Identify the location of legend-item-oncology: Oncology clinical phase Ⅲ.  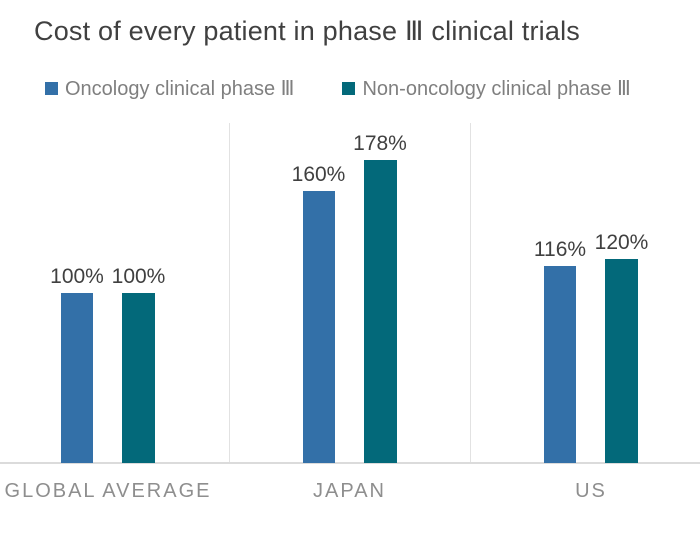
(169, 88).